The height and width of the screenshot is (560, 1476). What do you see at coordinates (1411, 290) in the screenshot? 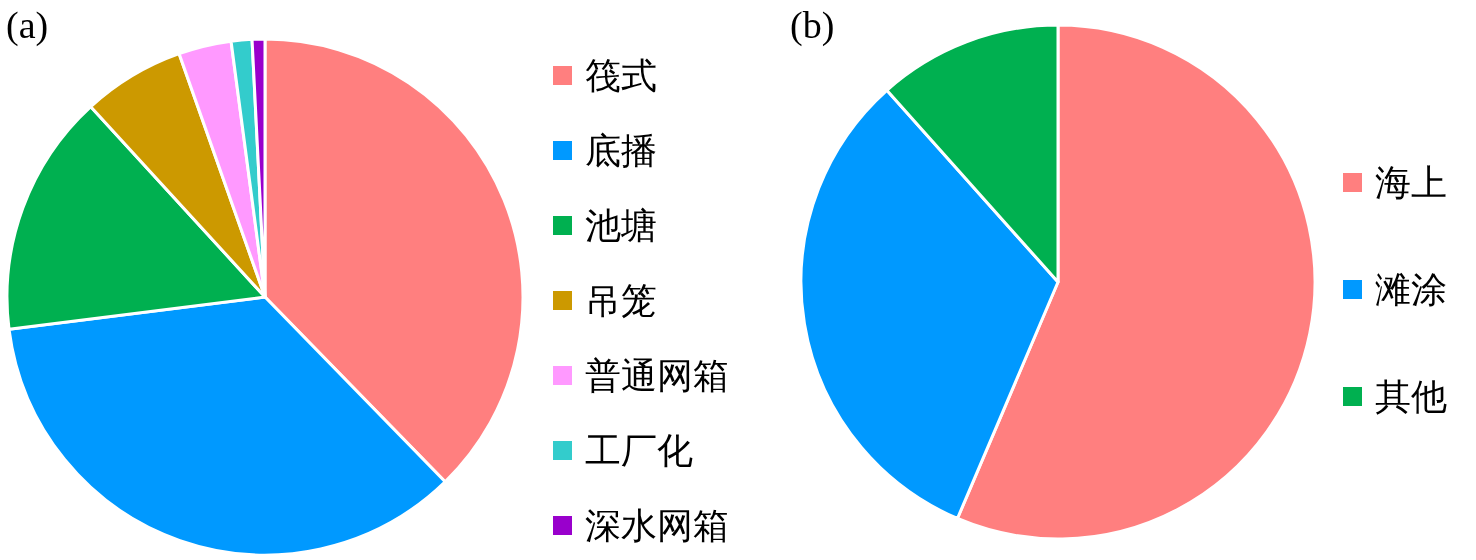
I see `legend-label: 滩涂` at bounding box center [1411, 290].